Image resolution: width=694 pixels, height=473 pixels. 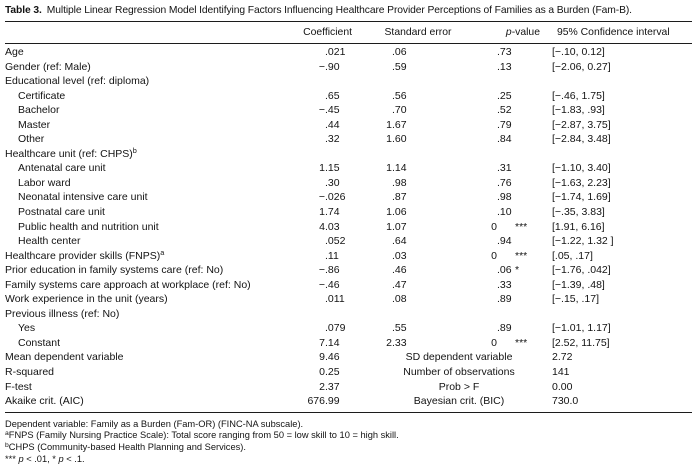 What do you see at coordinates (44, 182) in the screenshot?
I see `row-label-text: Labor ward` at bounding box center [44, 182].